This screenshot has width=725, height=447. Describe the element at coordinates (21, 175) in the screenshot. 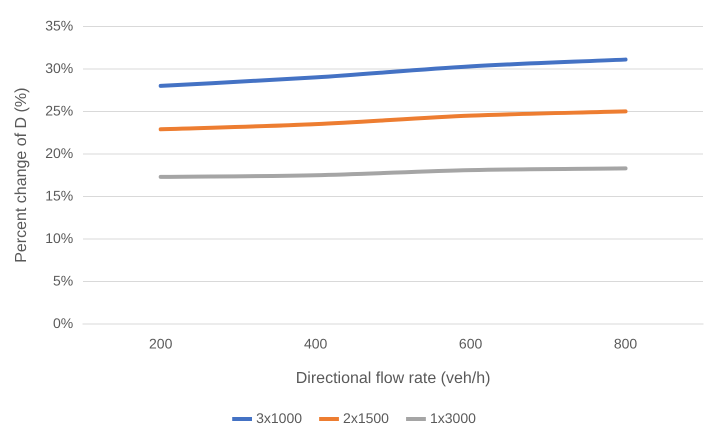

I see `y-axis-title: Percent change of D (%)` at that location.